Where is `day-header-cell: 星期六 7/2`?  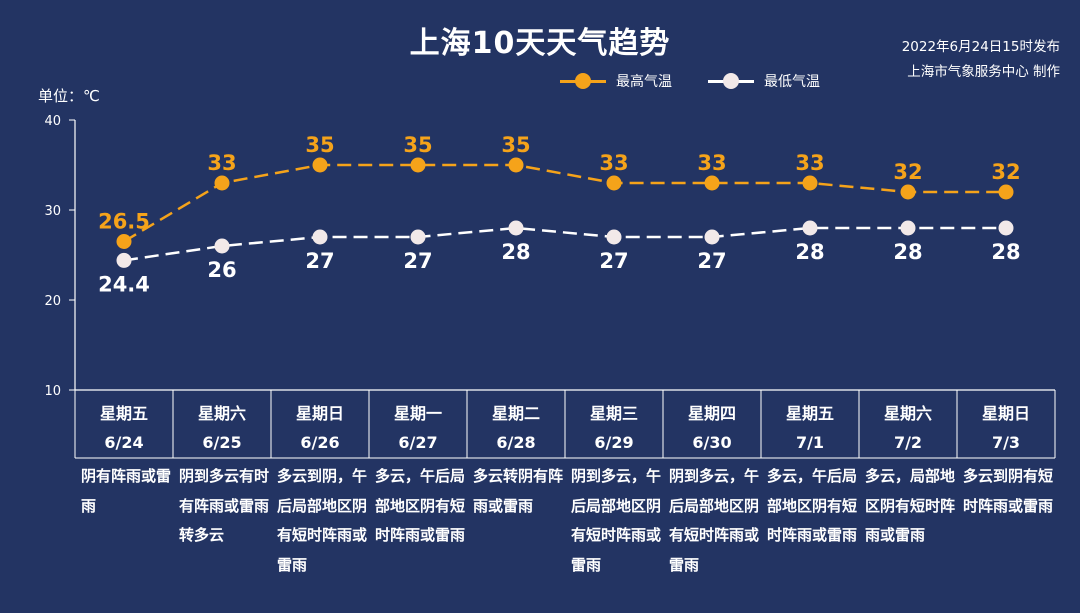 day-header-cell: 星期六 7/2 is located at coordinates (908, 425).